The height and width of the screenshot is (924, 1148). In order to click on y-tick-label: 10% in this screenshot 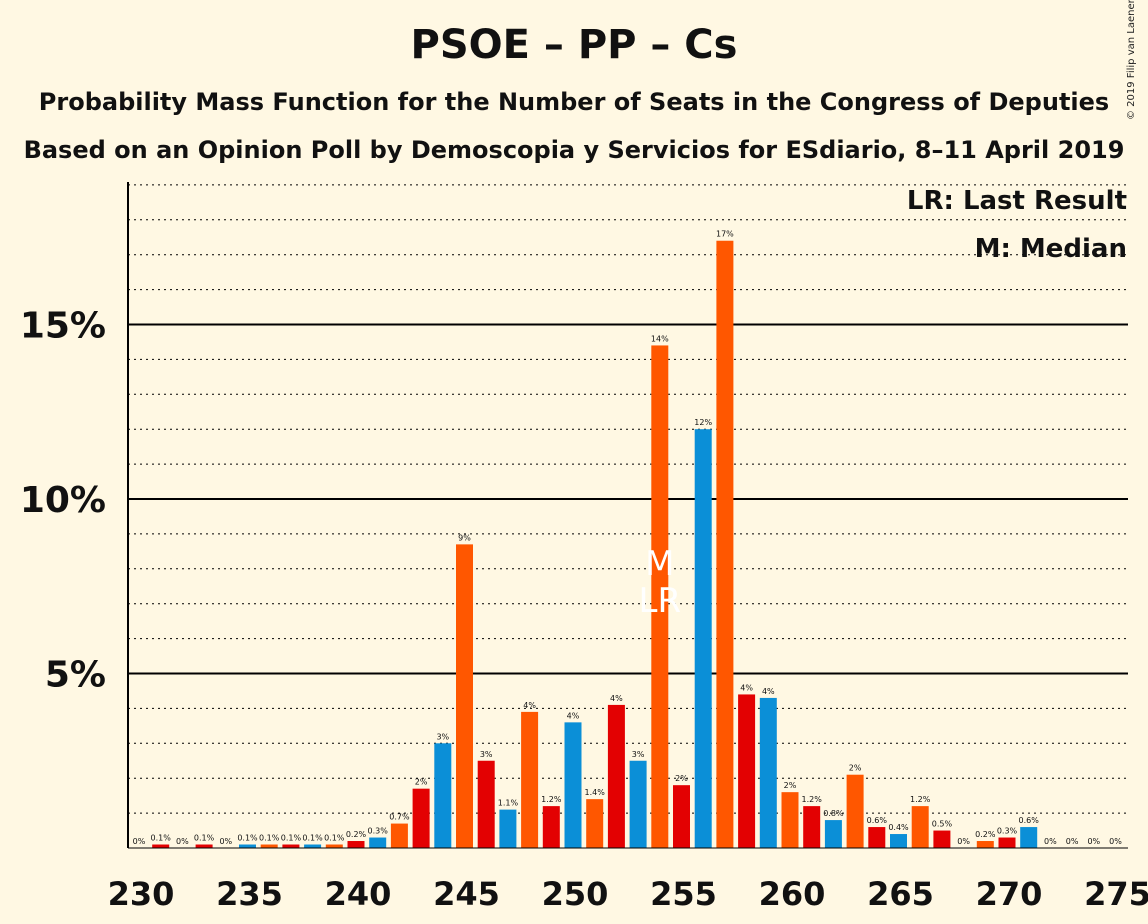, I will do `click(63, 500)`.